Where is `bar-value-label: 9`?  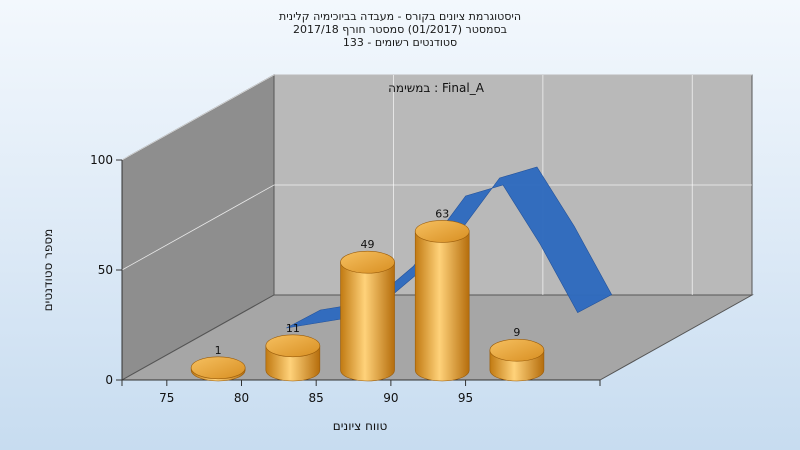
bar-value-label: 9 is located at coordinates (516, 332).